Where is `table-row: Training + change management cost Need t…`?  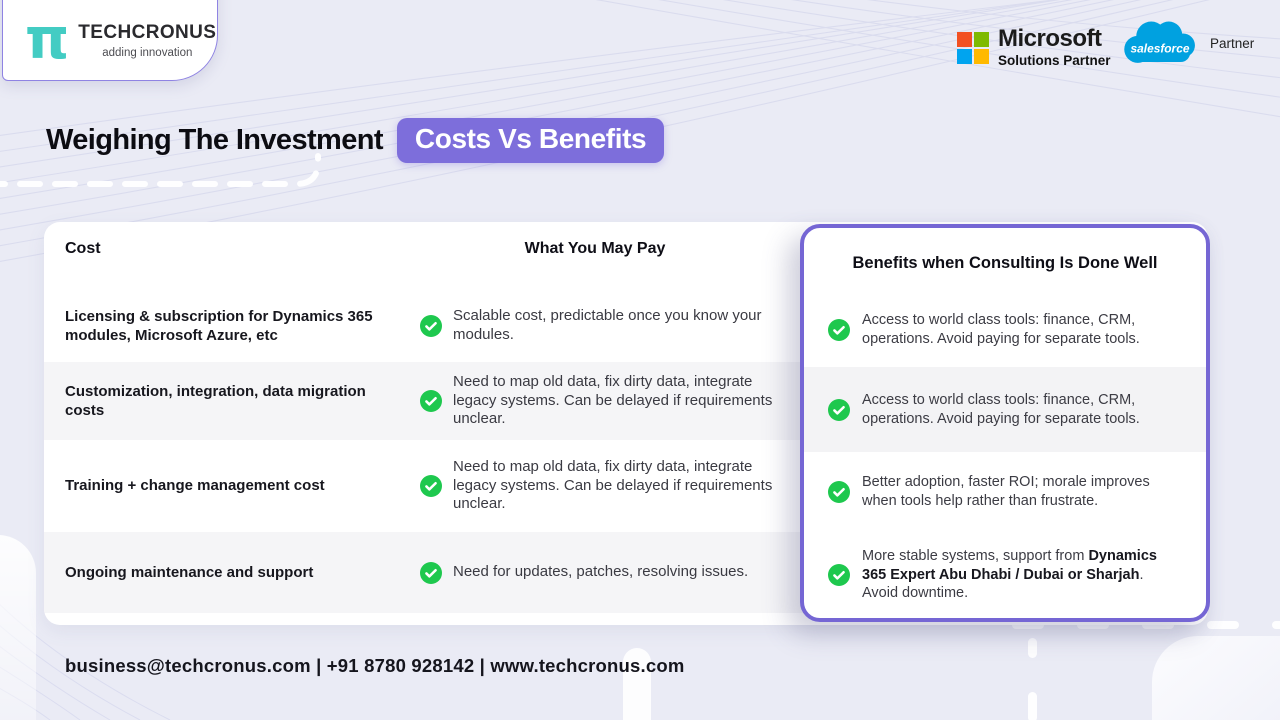 table-row: Training + change management cost Need t… is located at coordinates (626, 486).